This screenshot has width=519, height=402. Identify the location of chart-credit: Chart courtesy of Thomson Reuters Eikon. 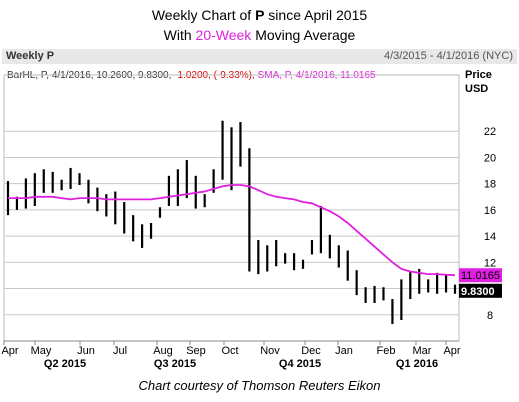
(259, 385).